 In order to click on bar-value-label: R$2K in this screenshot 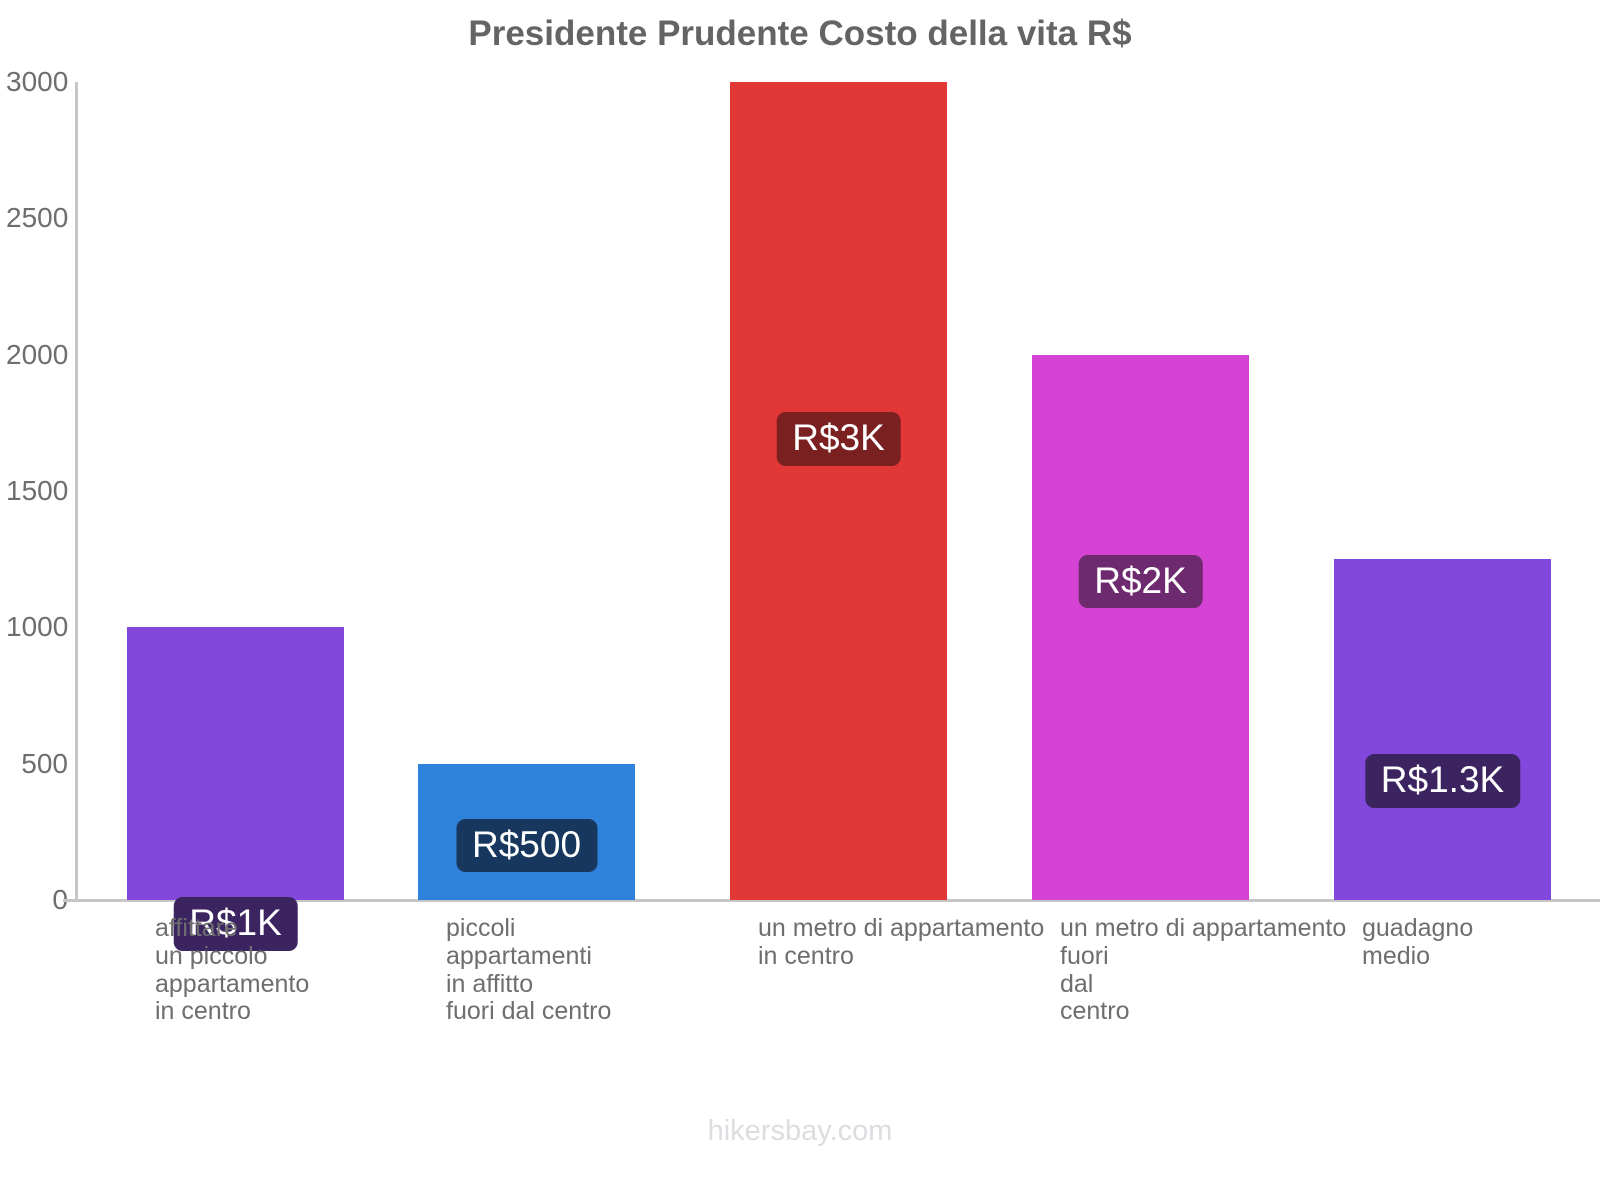, I will do `click(1140, 581)`.